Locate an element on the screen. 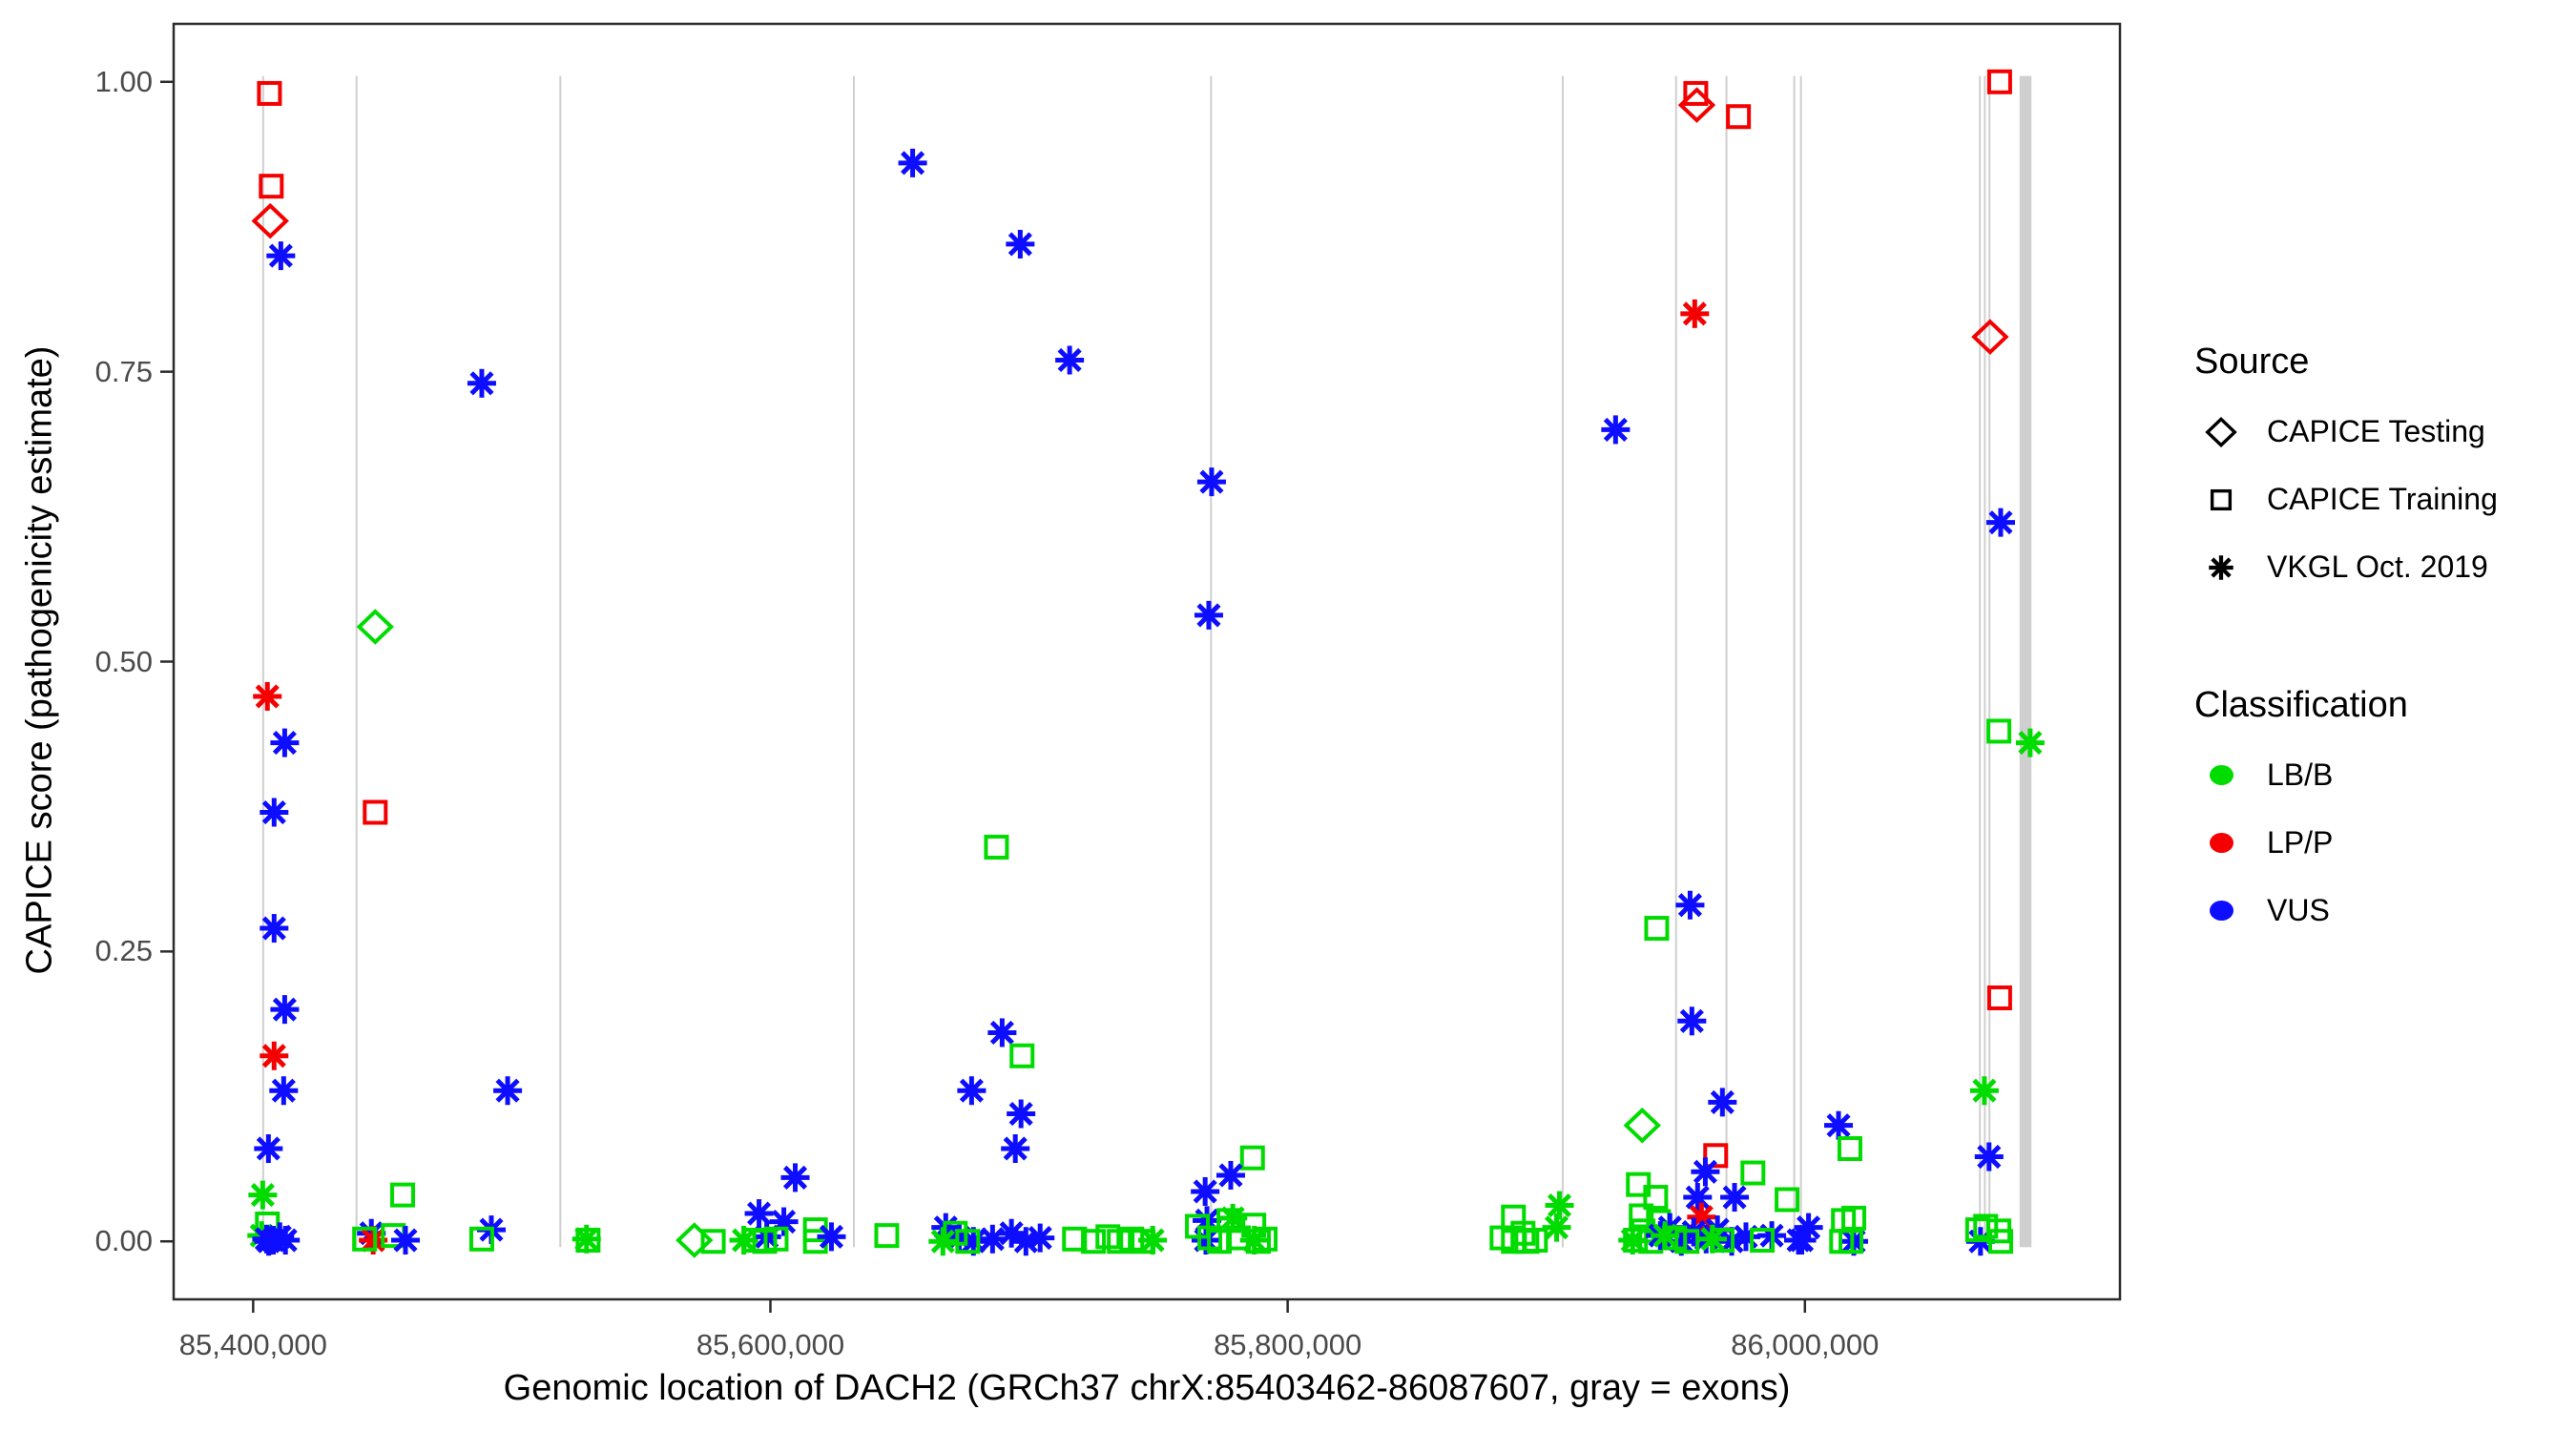  legend-source-title: Source is located at coordinates (2252, 362).